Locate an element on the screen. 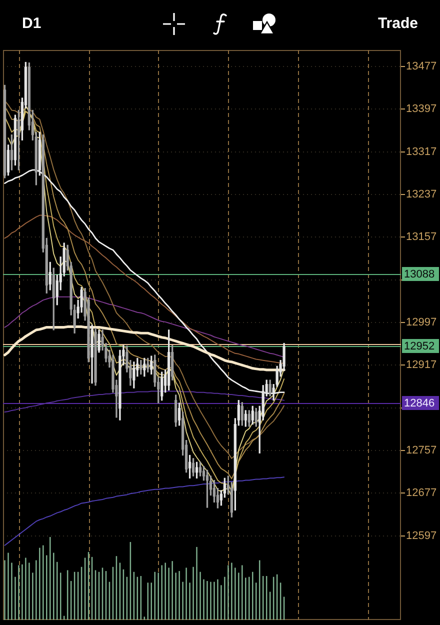  y-tick-label: 13237 is located at coordinates (421, 194).